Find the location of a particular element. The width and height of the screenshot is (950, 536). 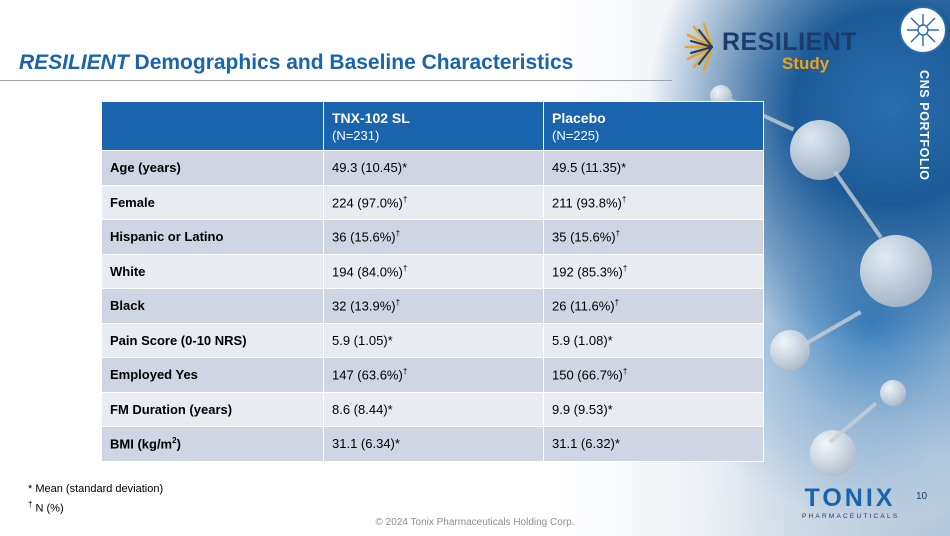

placebo-value: 35 (15.6%)† is located at coordinates (653, 237).